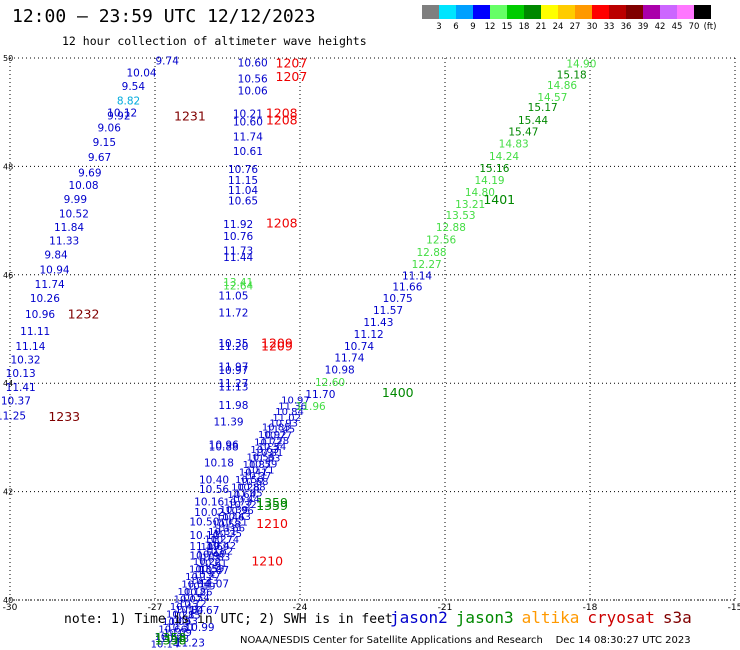  Describe the element at coordinates (211, 555) in the screenshot. I see `data-point-label: 10.48` at that location.